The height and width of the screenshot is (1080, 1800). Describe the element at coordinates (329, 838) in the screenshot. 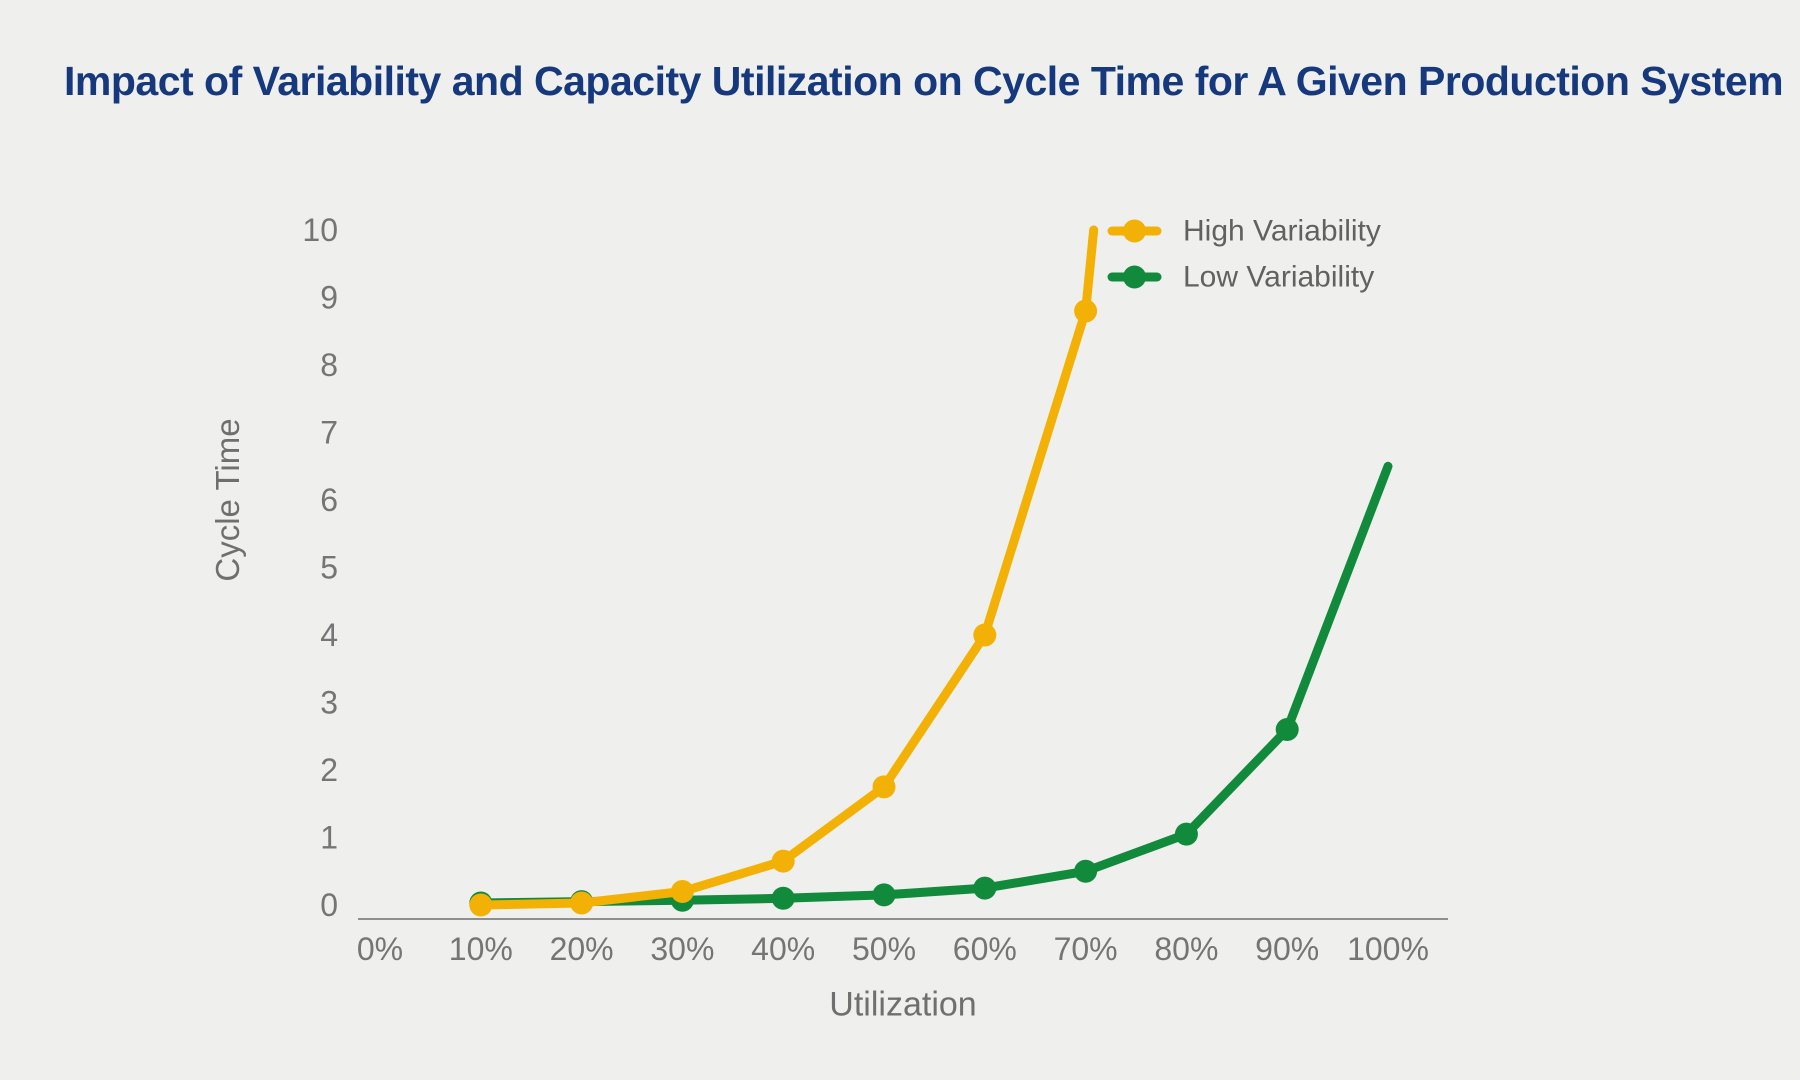

I see `y-tick-label: 1` at that location.